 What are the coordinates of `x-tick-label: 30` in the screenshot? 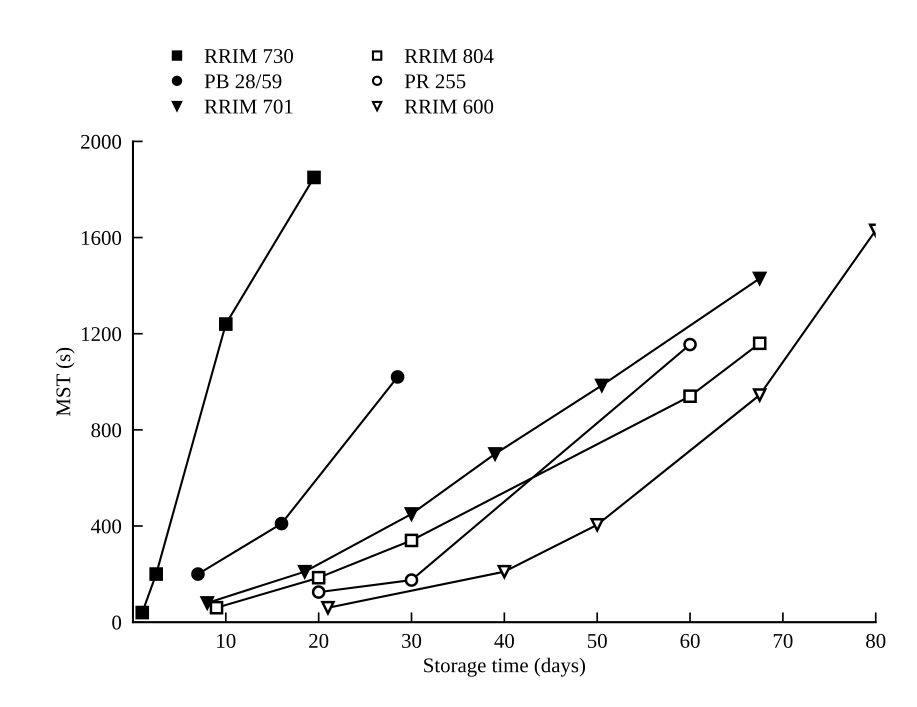 It's located at (412, 641).